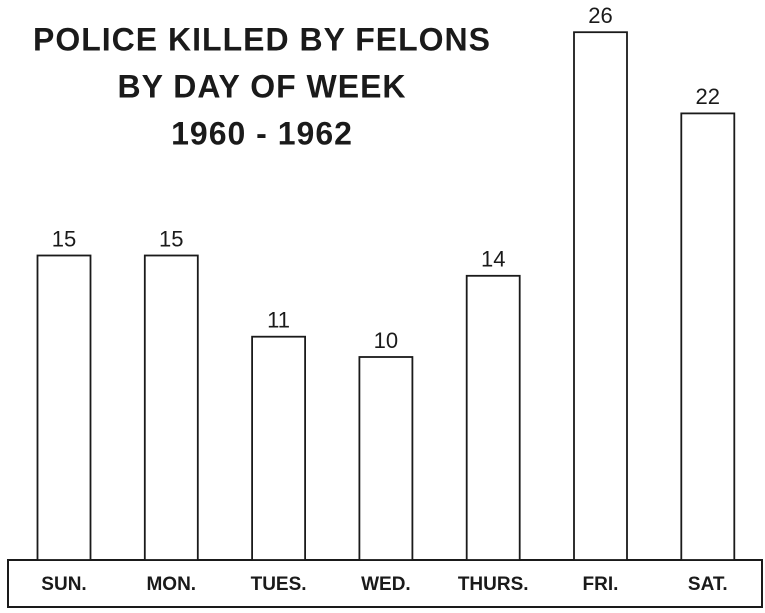  What do you see at coordinates (171, 584) in the screenshot?
I see `x-tick-label: MON.` at bounding box center [171, 584].